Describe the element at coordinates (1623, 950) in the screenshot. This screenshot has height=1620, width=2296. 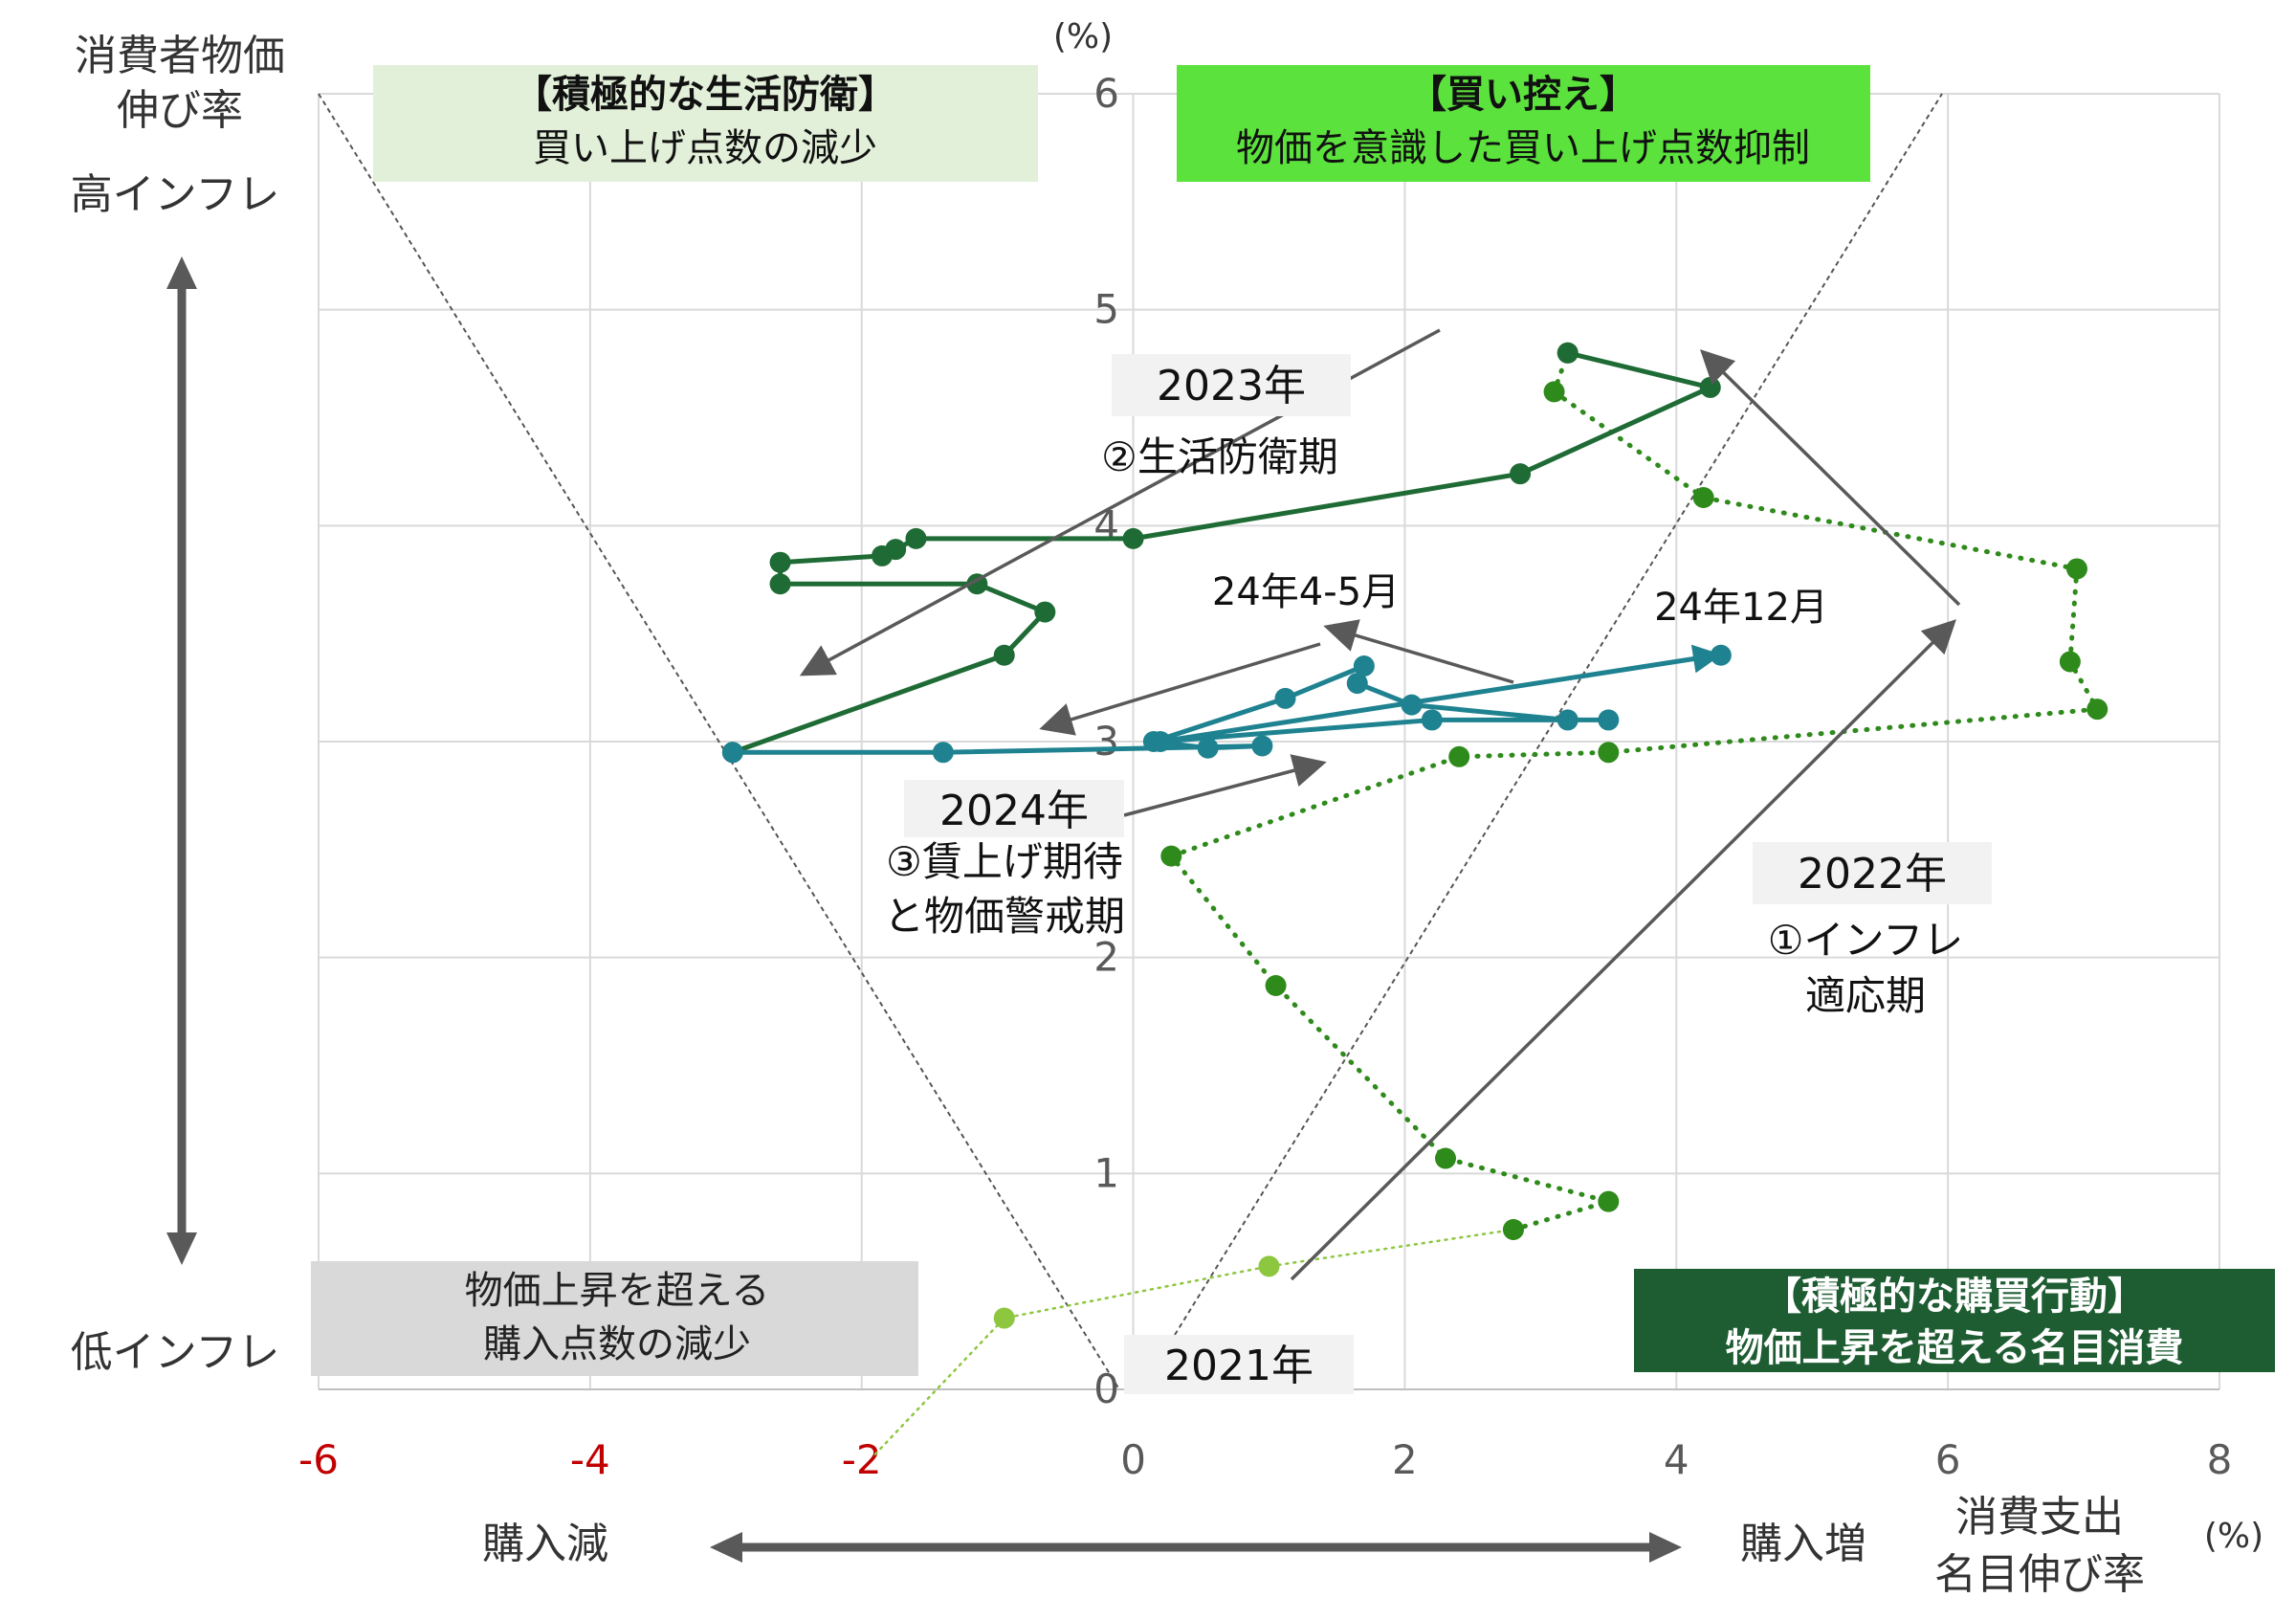
I see `arrow-2022-up` at that location.